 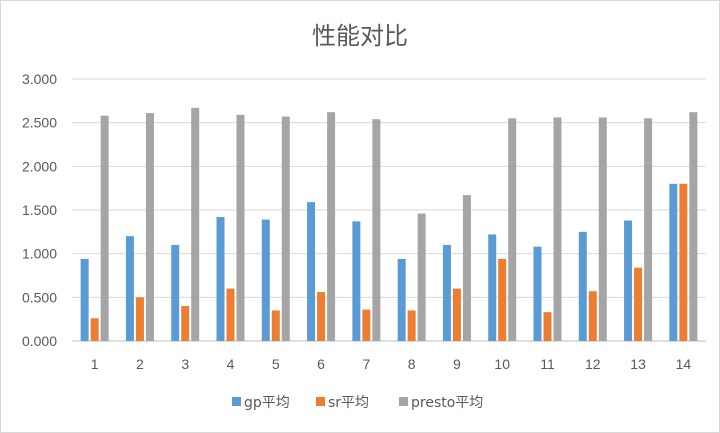 I want to click on x-tick-label: 1, so click(x=95, y=364).